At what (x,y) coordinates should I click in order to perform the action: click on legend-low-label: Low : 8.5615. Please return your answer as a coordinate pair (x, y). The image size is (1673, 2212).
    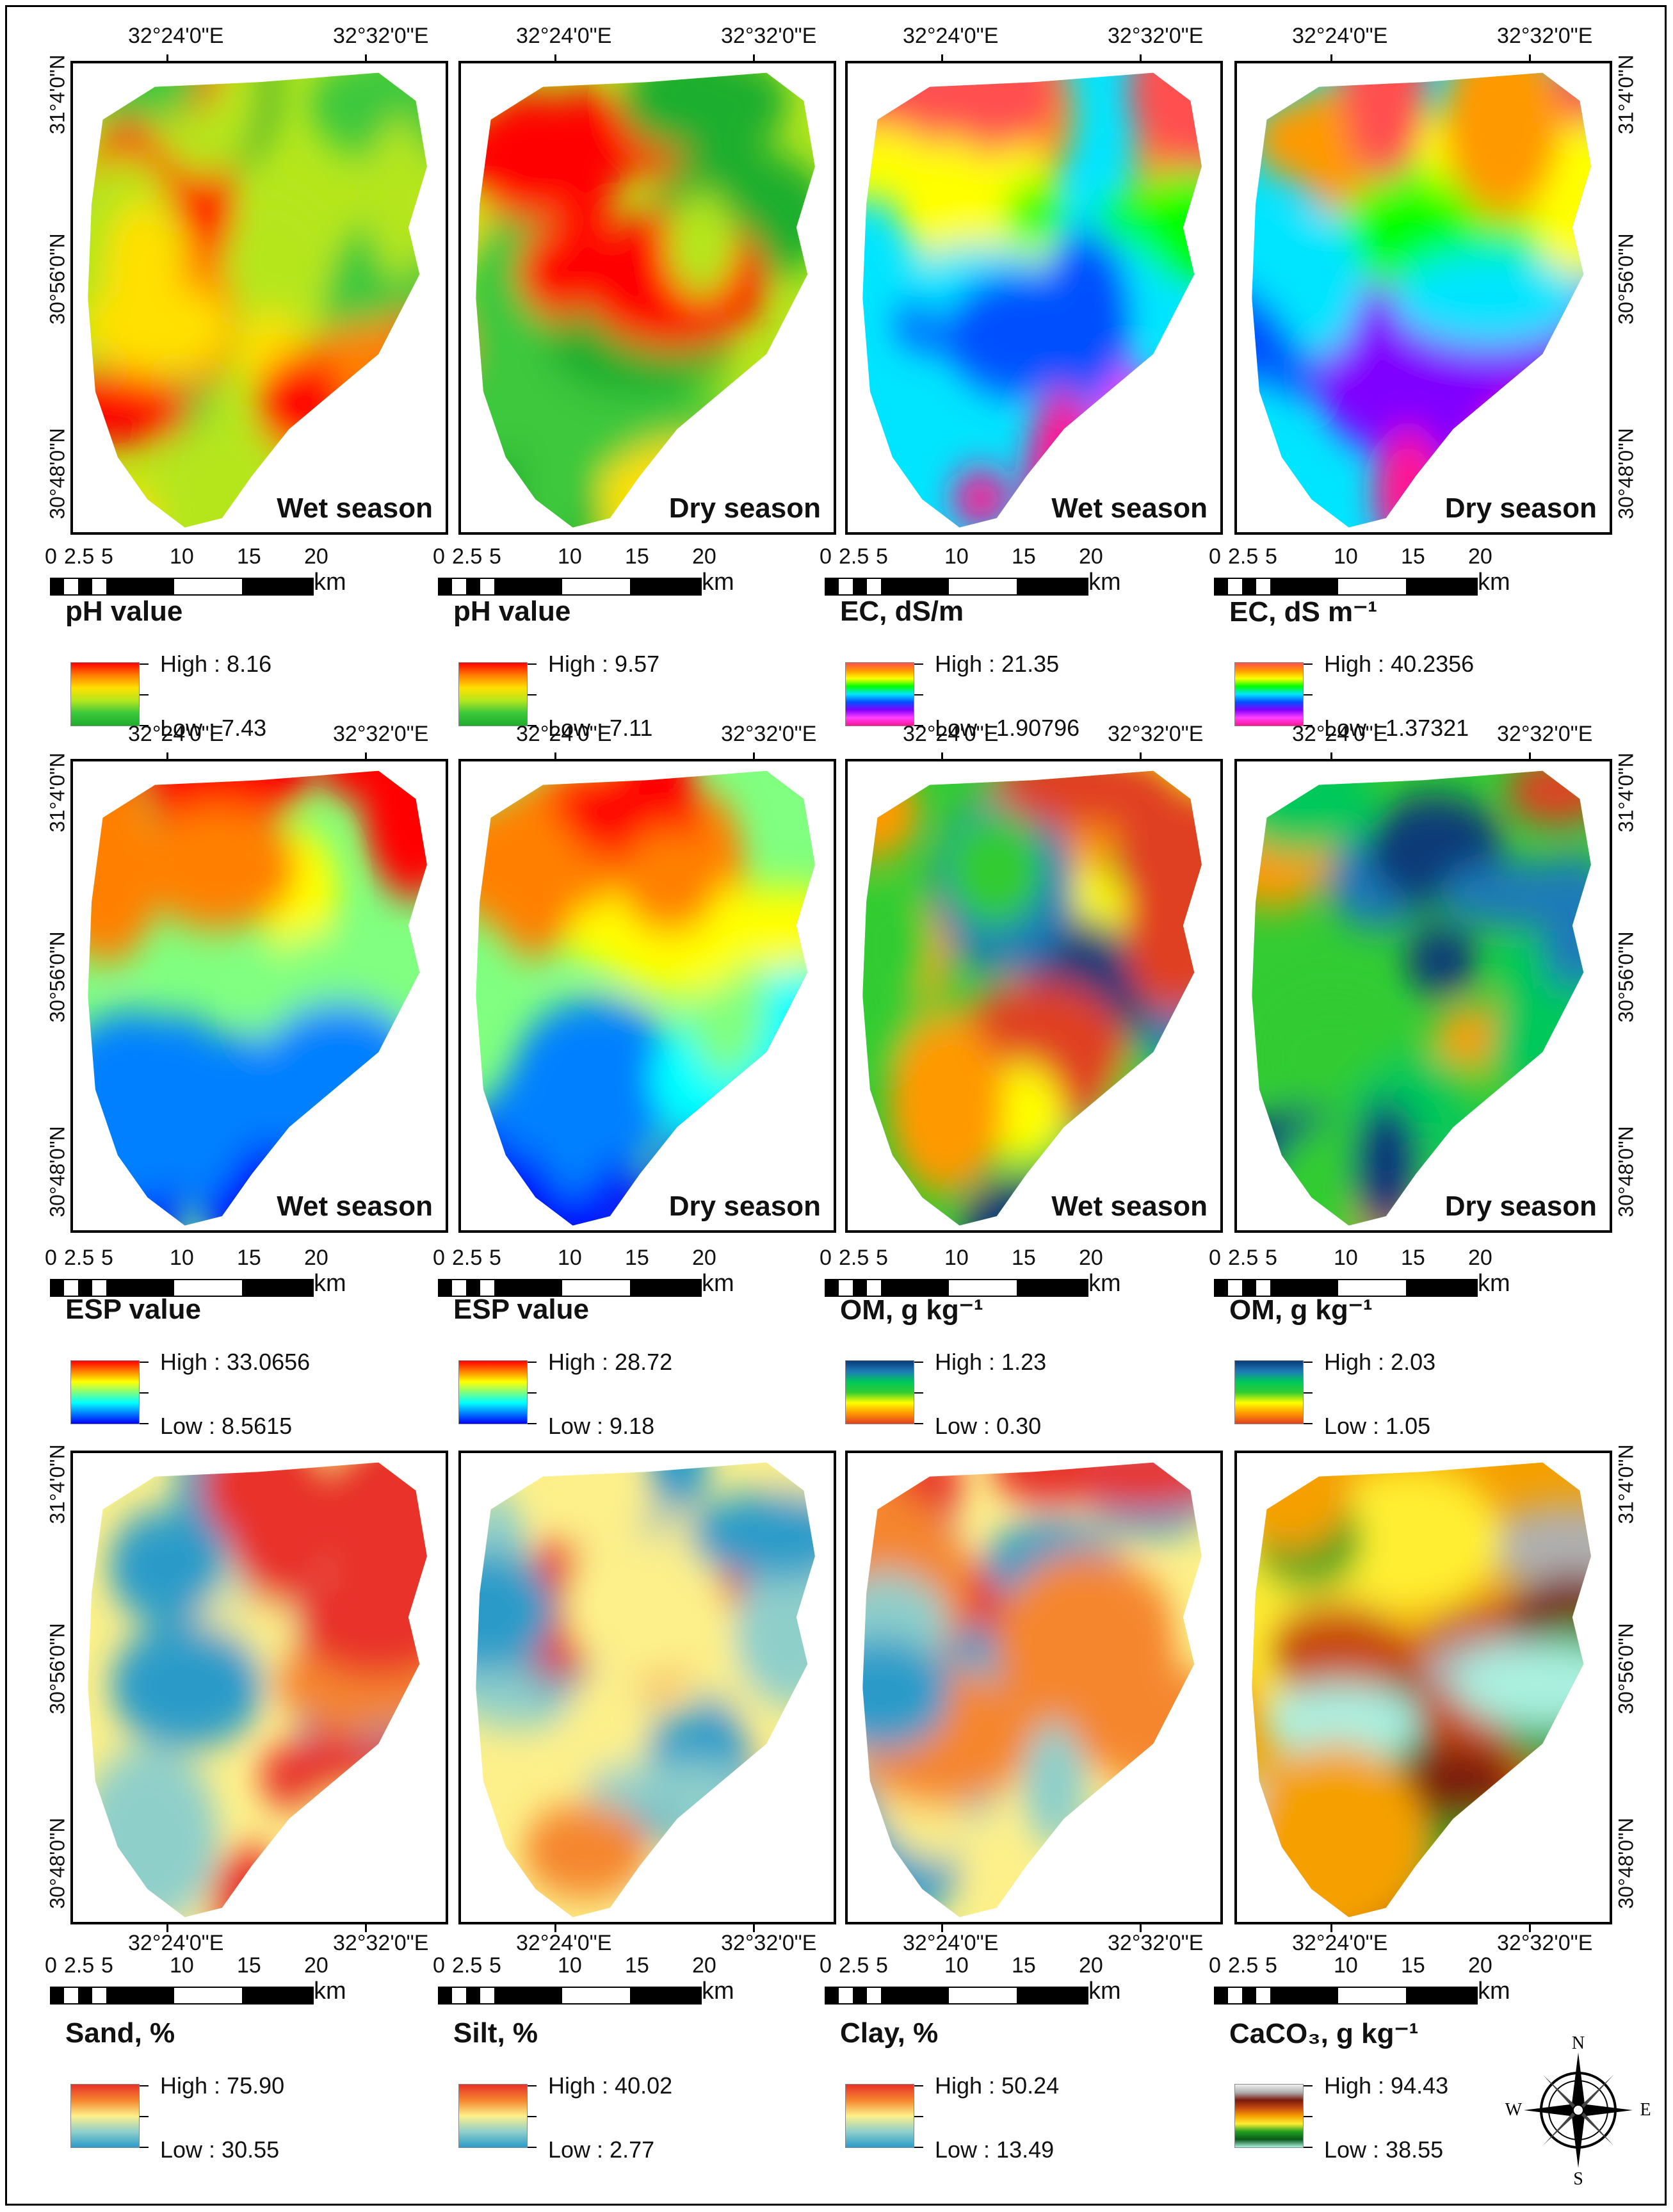
    Looking at the image, I should click on (227, 1426).